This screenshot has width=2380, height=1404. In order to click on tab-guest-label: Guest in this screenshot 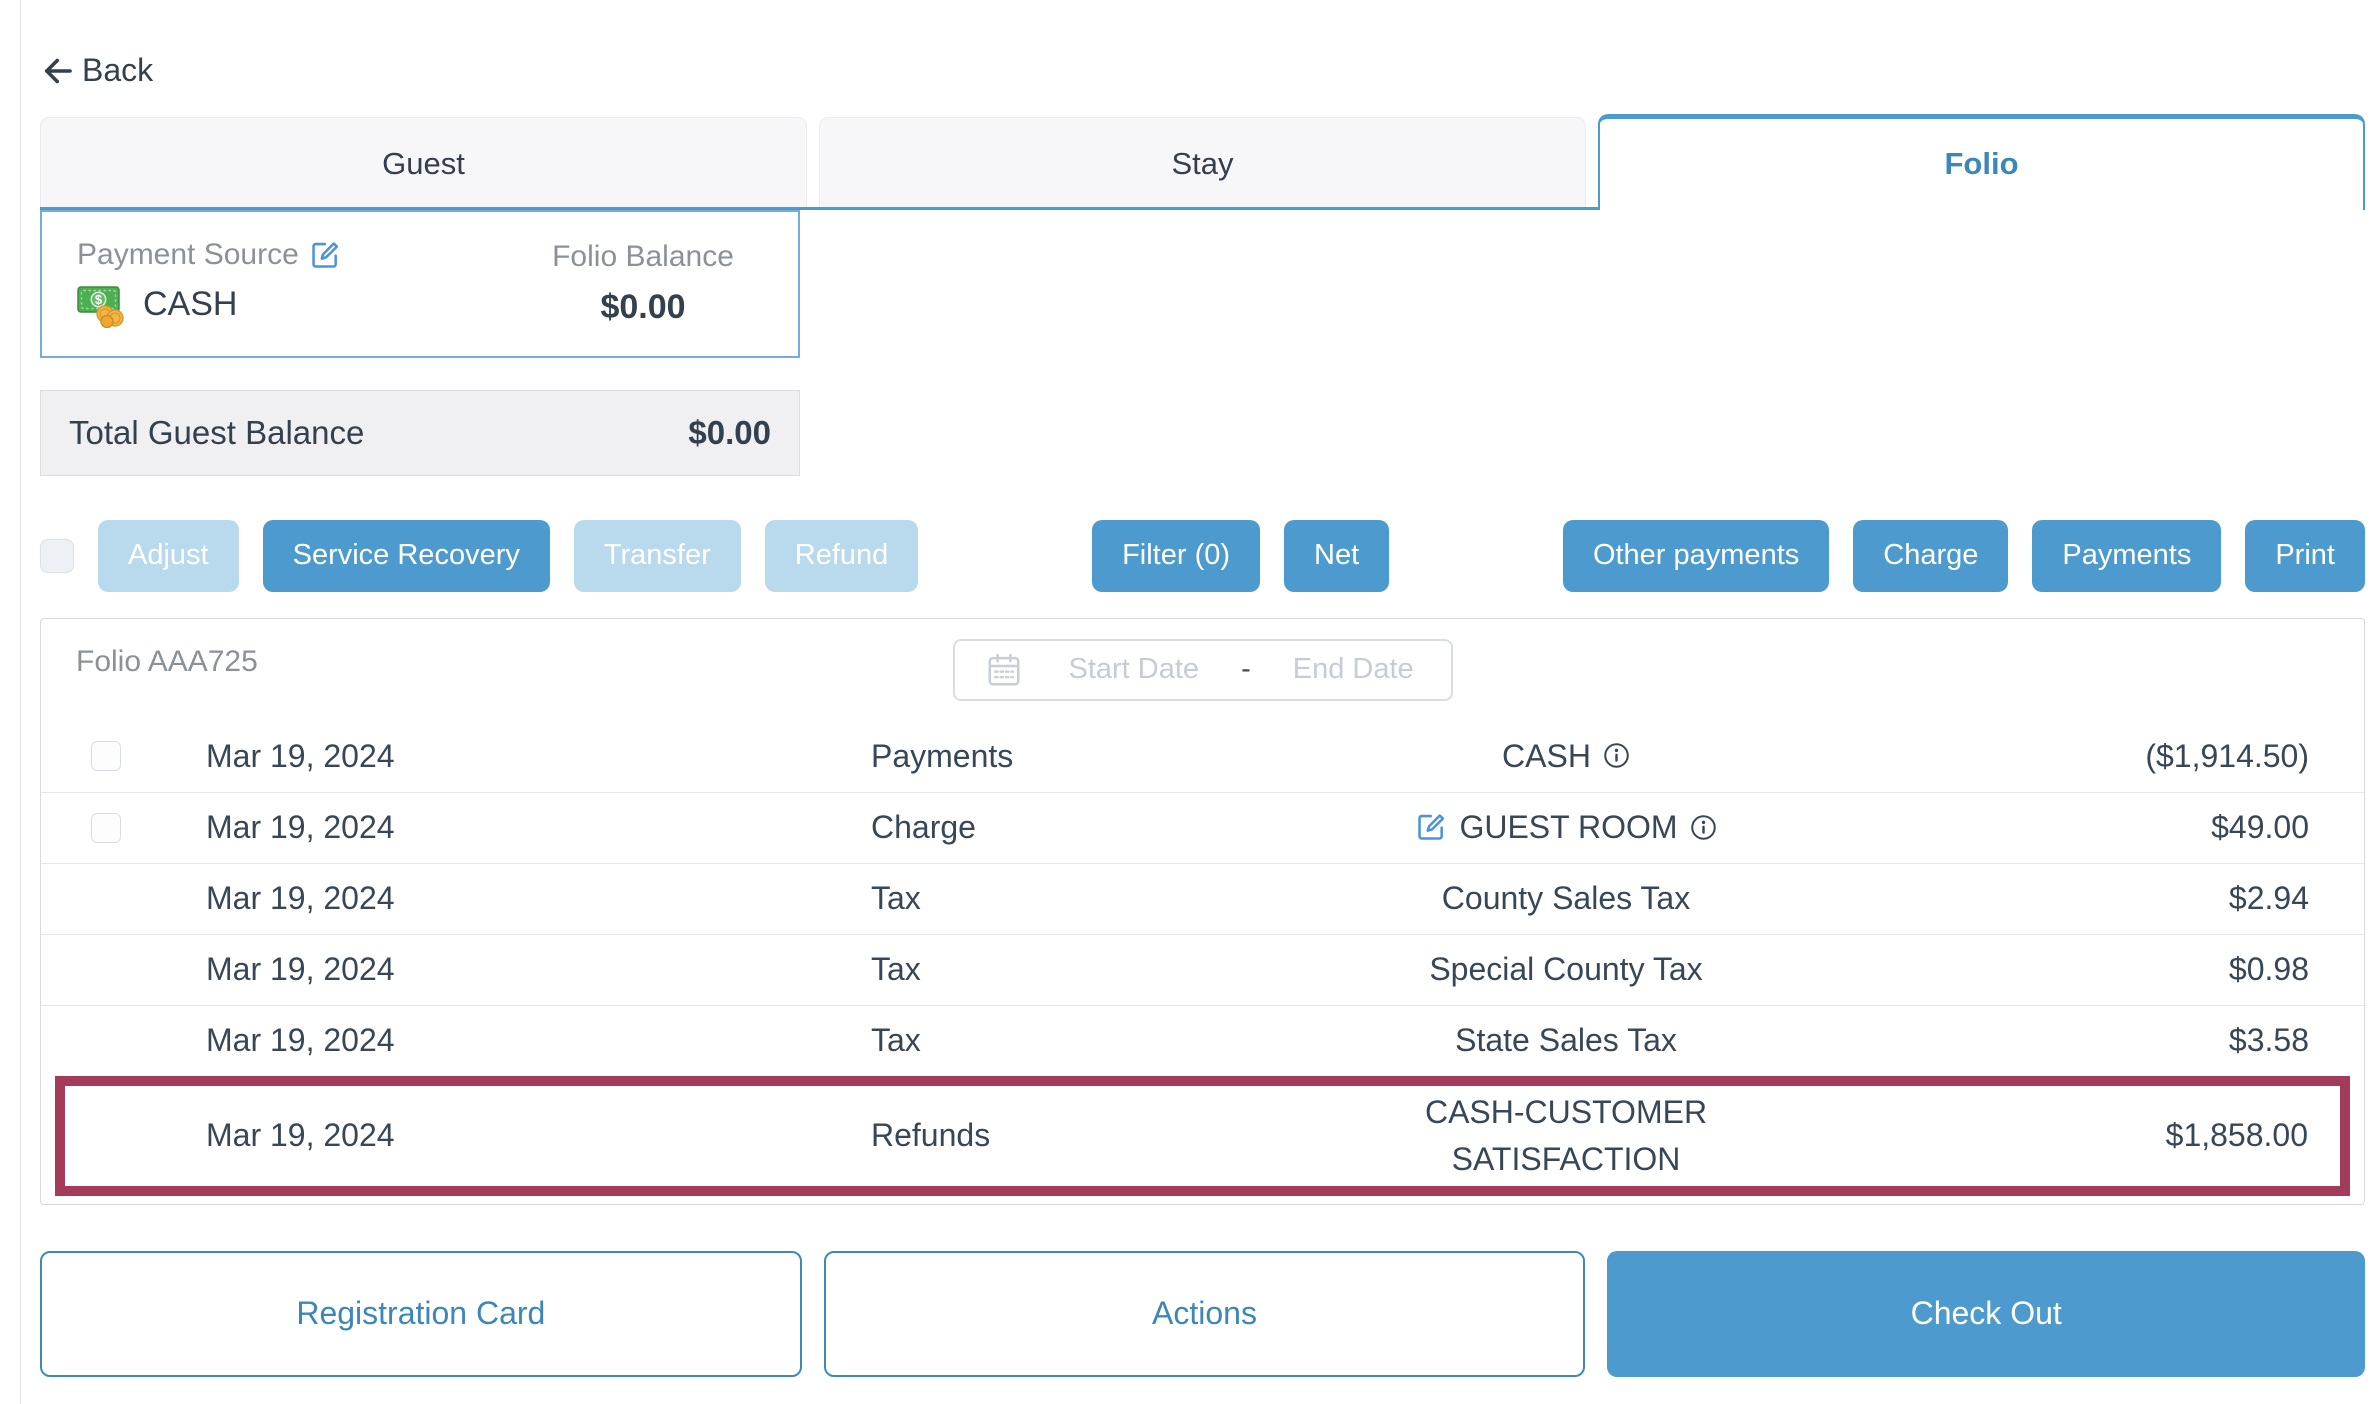, I will do `click(423, 163)`.